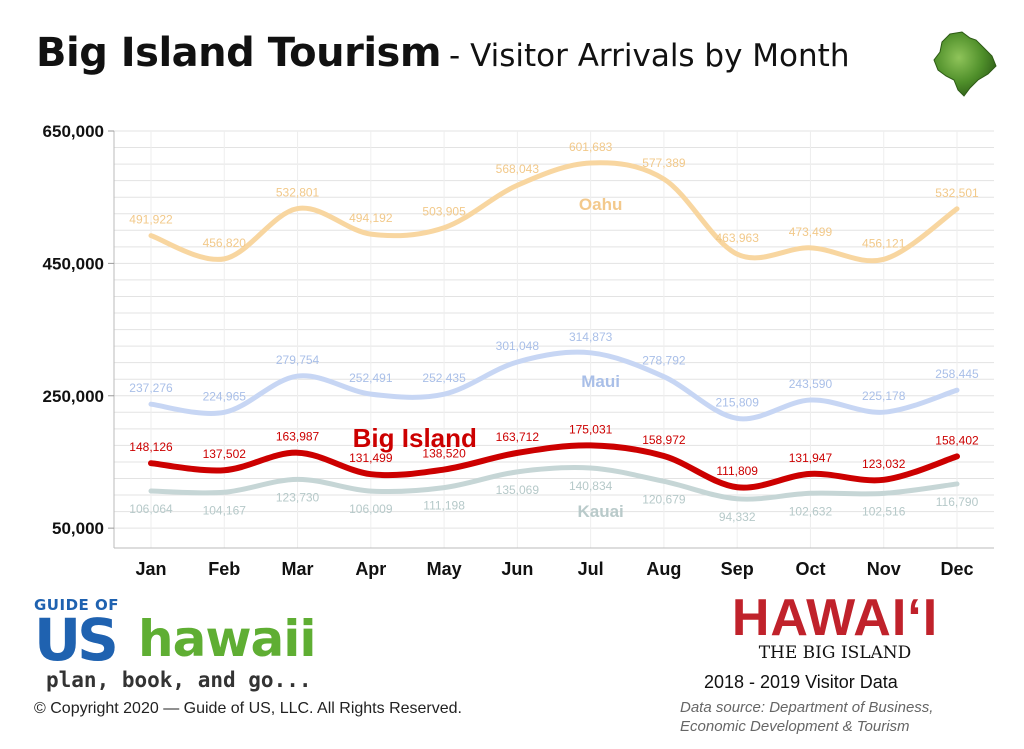 The height and width of the screenshot is (749, 1024). What do you see at coordinates (664, 163) in the screenshot?
I see `data-label-oahu: 577,389` at bounding box center [664, 163].